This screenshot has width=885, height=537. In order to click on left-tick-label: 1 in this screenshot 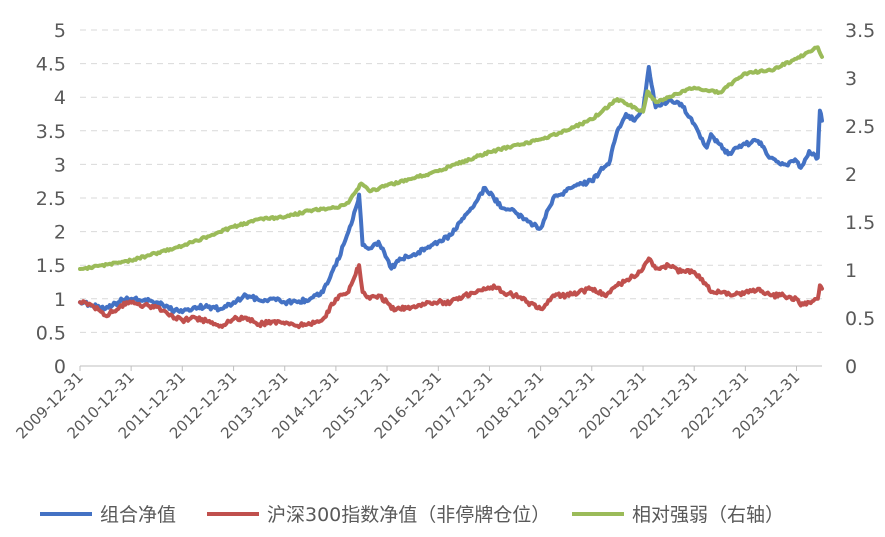, I will do `click(60, 300)`.